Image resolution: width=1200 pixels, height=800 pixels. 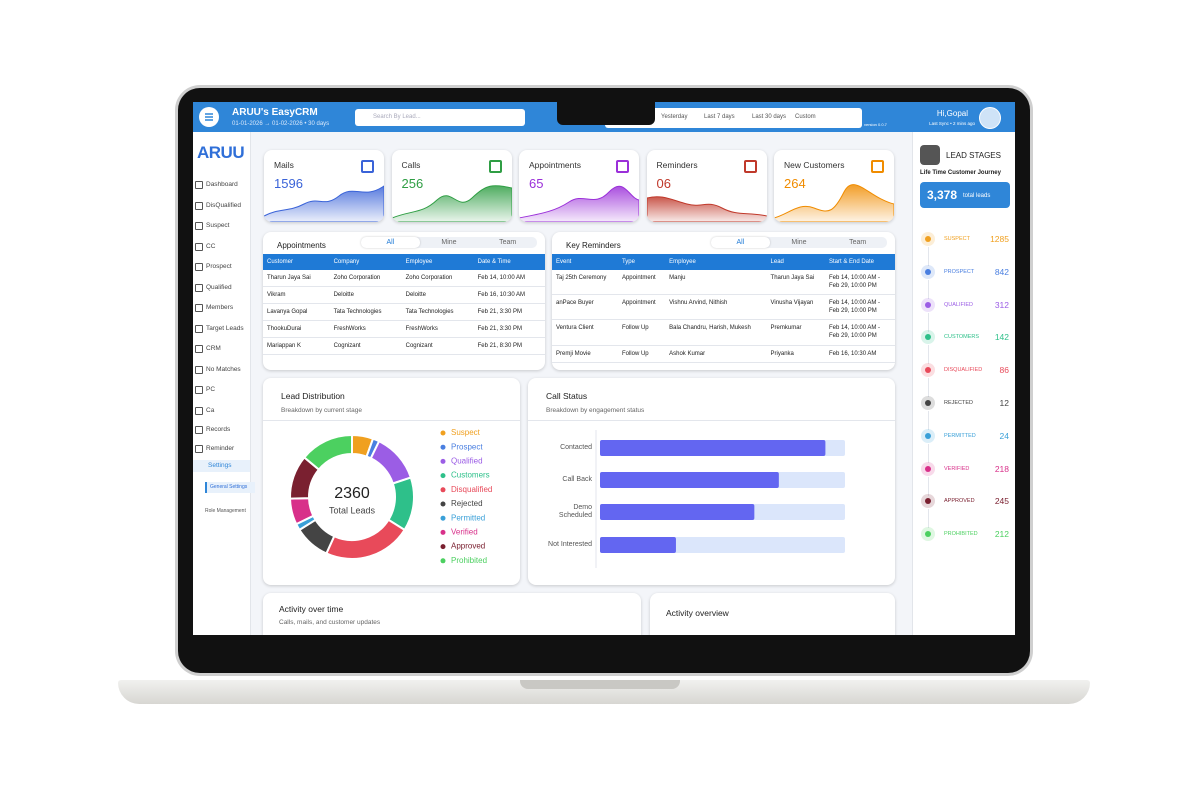 I want to click on sidebar-label: Suspect, so click(x=218, y=225).